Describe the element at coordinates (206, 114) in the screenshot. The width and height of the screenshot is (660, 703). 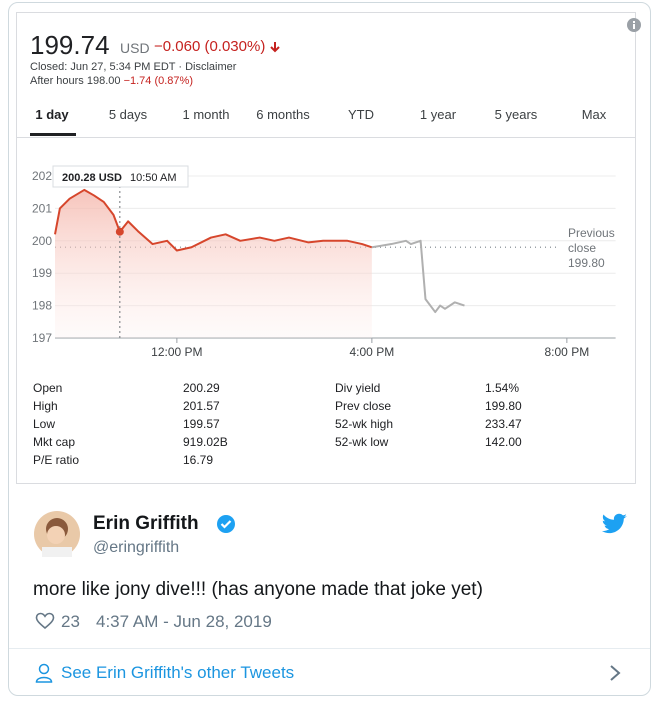
I see `tab: 1 month` at that location.